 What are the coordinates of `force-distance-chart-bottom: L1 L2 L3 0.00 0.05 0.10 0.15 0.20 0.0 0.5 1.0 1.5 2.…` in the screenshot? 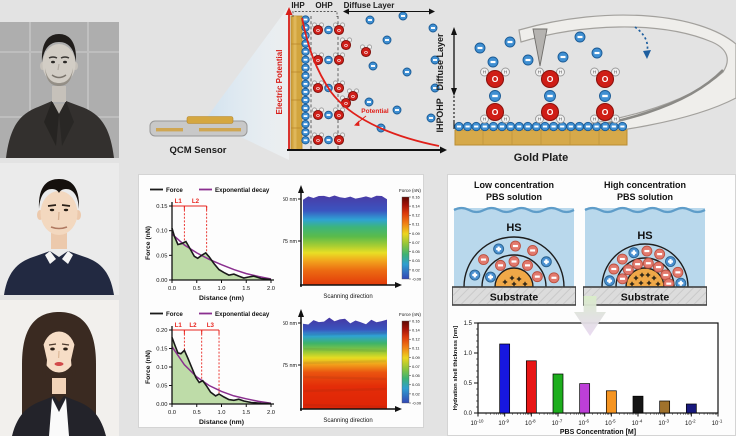 It's located at (210, 368).